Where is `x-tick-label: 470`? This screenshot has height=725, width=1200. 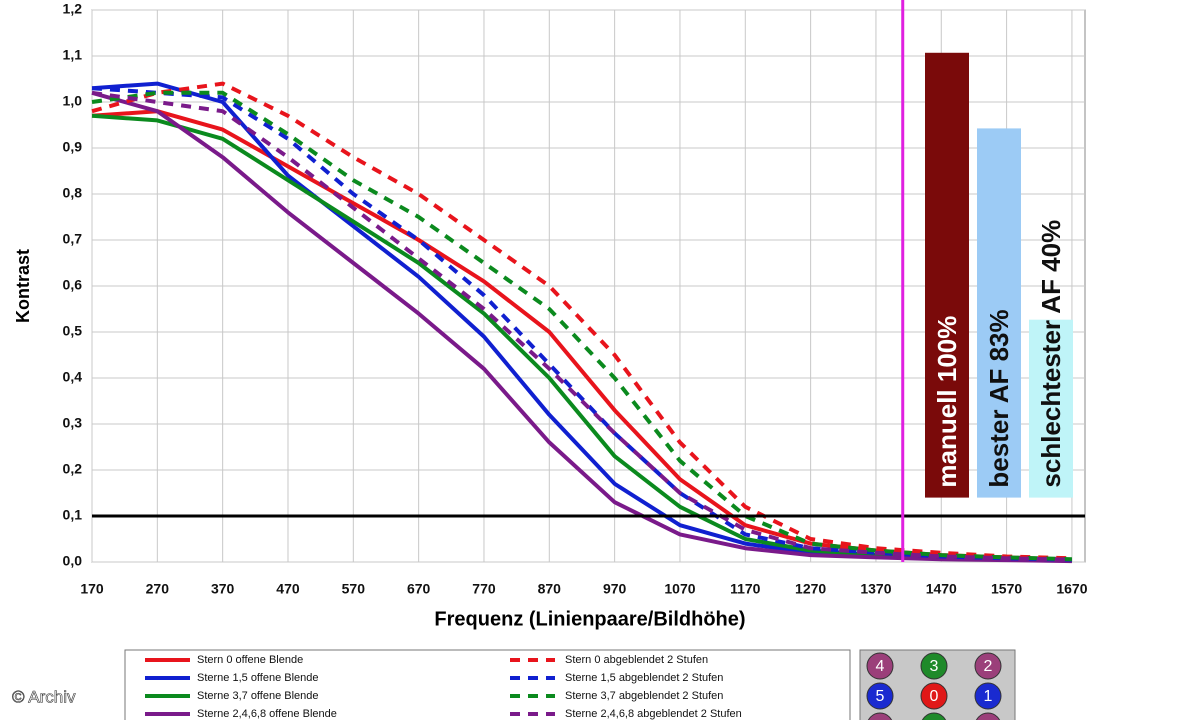
x-tick-label: 470 is located at coordinates (288, 589).